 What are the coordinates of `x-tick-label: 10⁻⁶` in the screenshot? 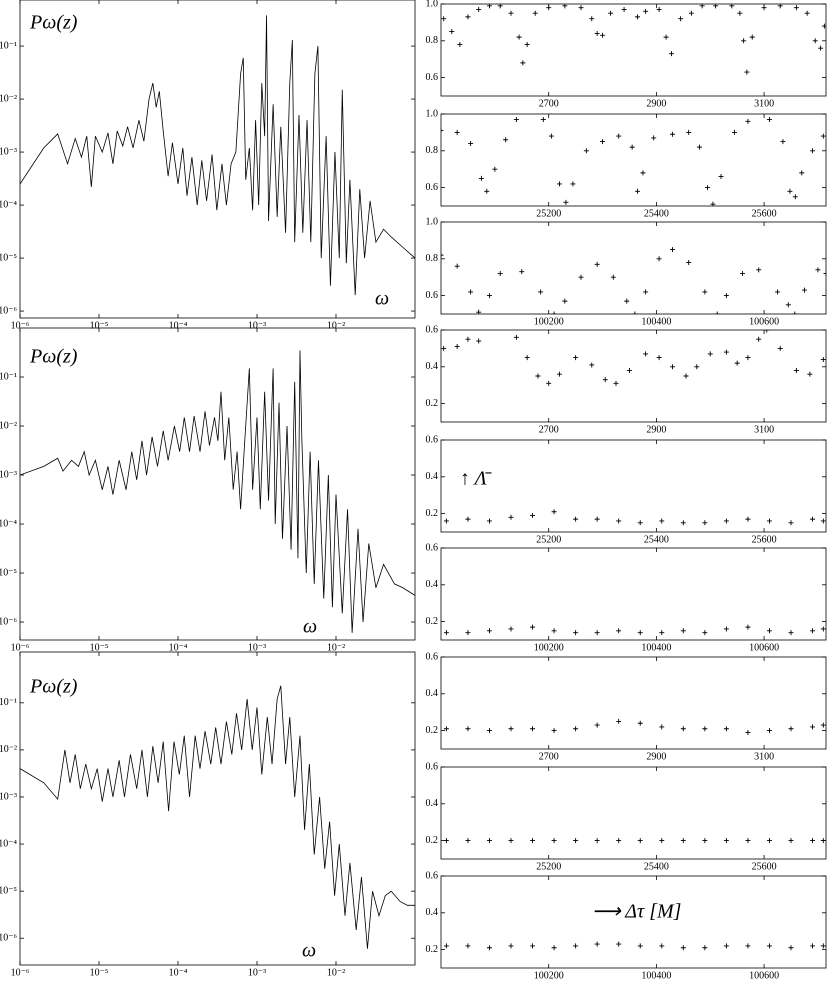 It's located at (20, 647).